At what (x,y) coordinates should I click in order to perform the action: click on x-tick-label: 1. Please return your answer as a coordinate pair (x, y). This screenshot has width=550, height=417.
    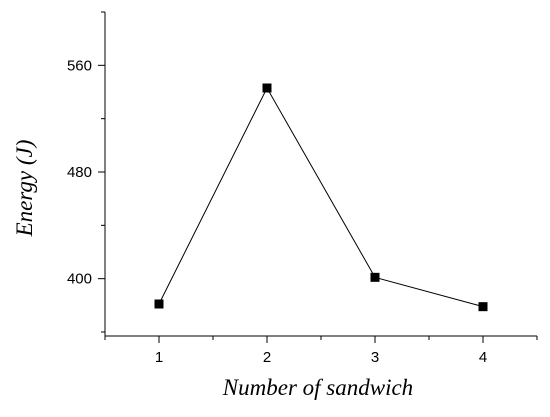
    Looking at the image, I should click on (159, 357).